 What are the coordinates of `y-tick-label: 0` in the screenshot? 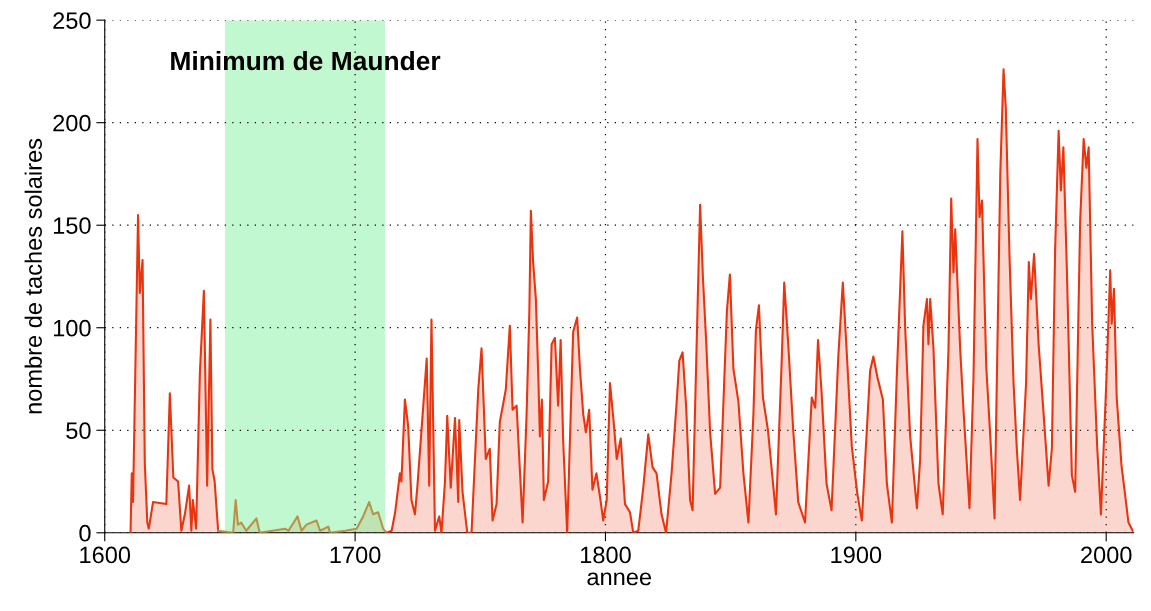 It's located at (85, 533).